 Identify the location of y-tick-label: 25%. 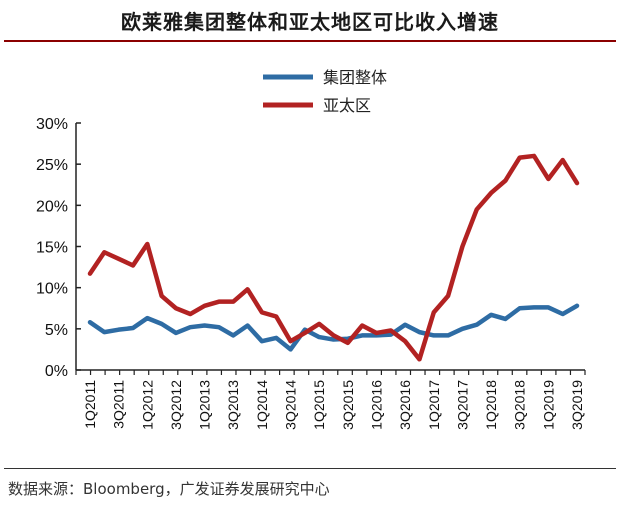
(52, 165).